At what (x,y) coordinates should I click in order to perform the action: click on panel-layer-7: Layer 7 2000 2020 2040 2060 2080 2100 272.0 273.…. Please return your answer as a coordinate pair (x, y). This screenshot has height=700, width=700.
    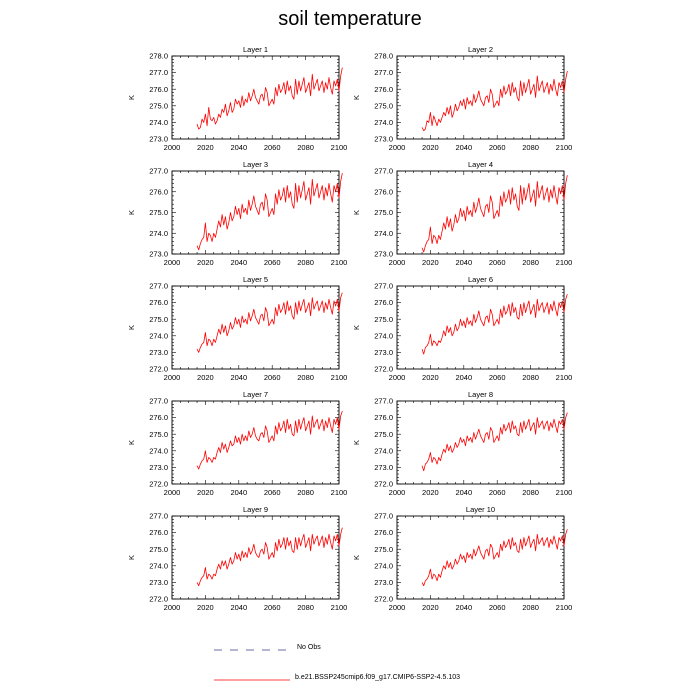
    Looking at the image, I should click on (237, 443).